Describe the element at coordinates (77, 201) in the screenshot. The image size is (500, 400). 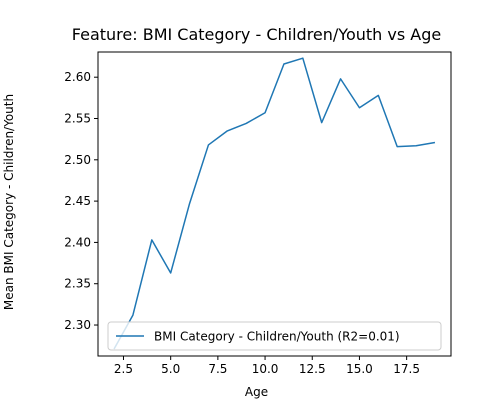
I see `y-tick-label: 2.45` at that location.